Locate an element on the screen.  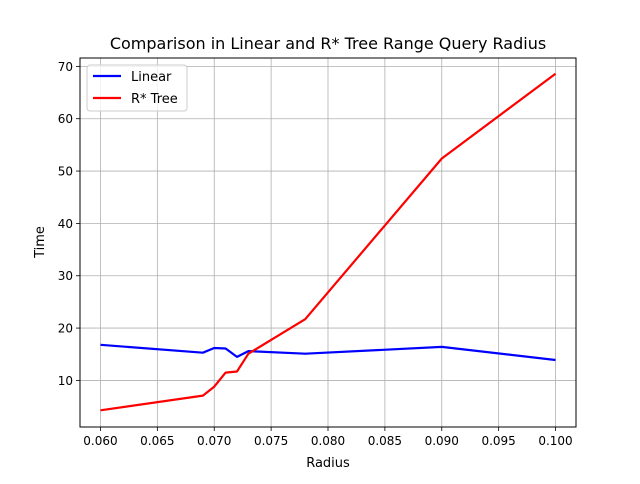
y-axis-ticks: 10 20 30 40 50 60 70 is located at coordinates (69, 224).